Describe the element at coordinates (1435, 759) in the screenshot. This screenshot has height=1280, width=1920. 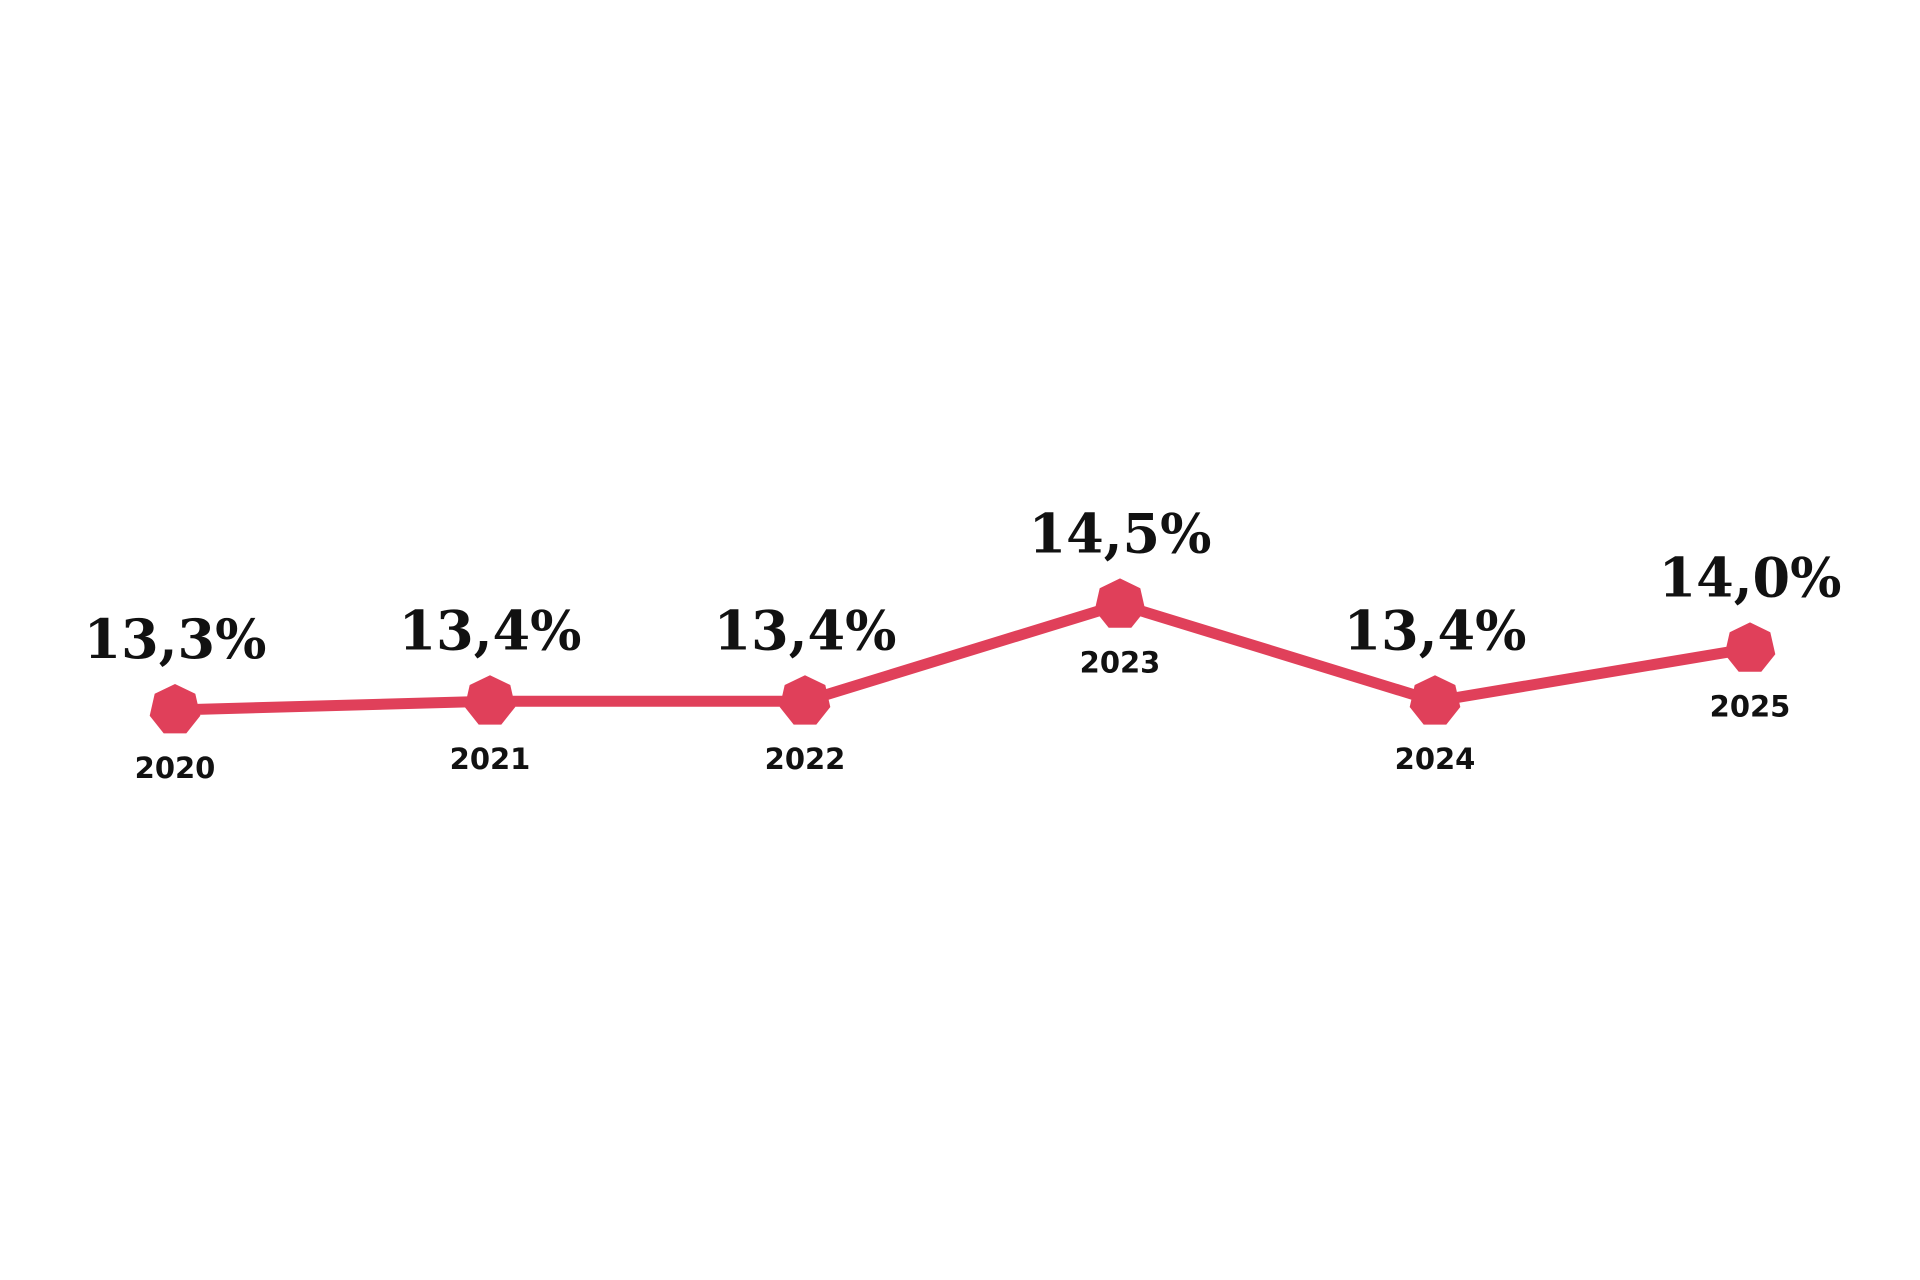
I see `x-tick-label: 2024` at that location.